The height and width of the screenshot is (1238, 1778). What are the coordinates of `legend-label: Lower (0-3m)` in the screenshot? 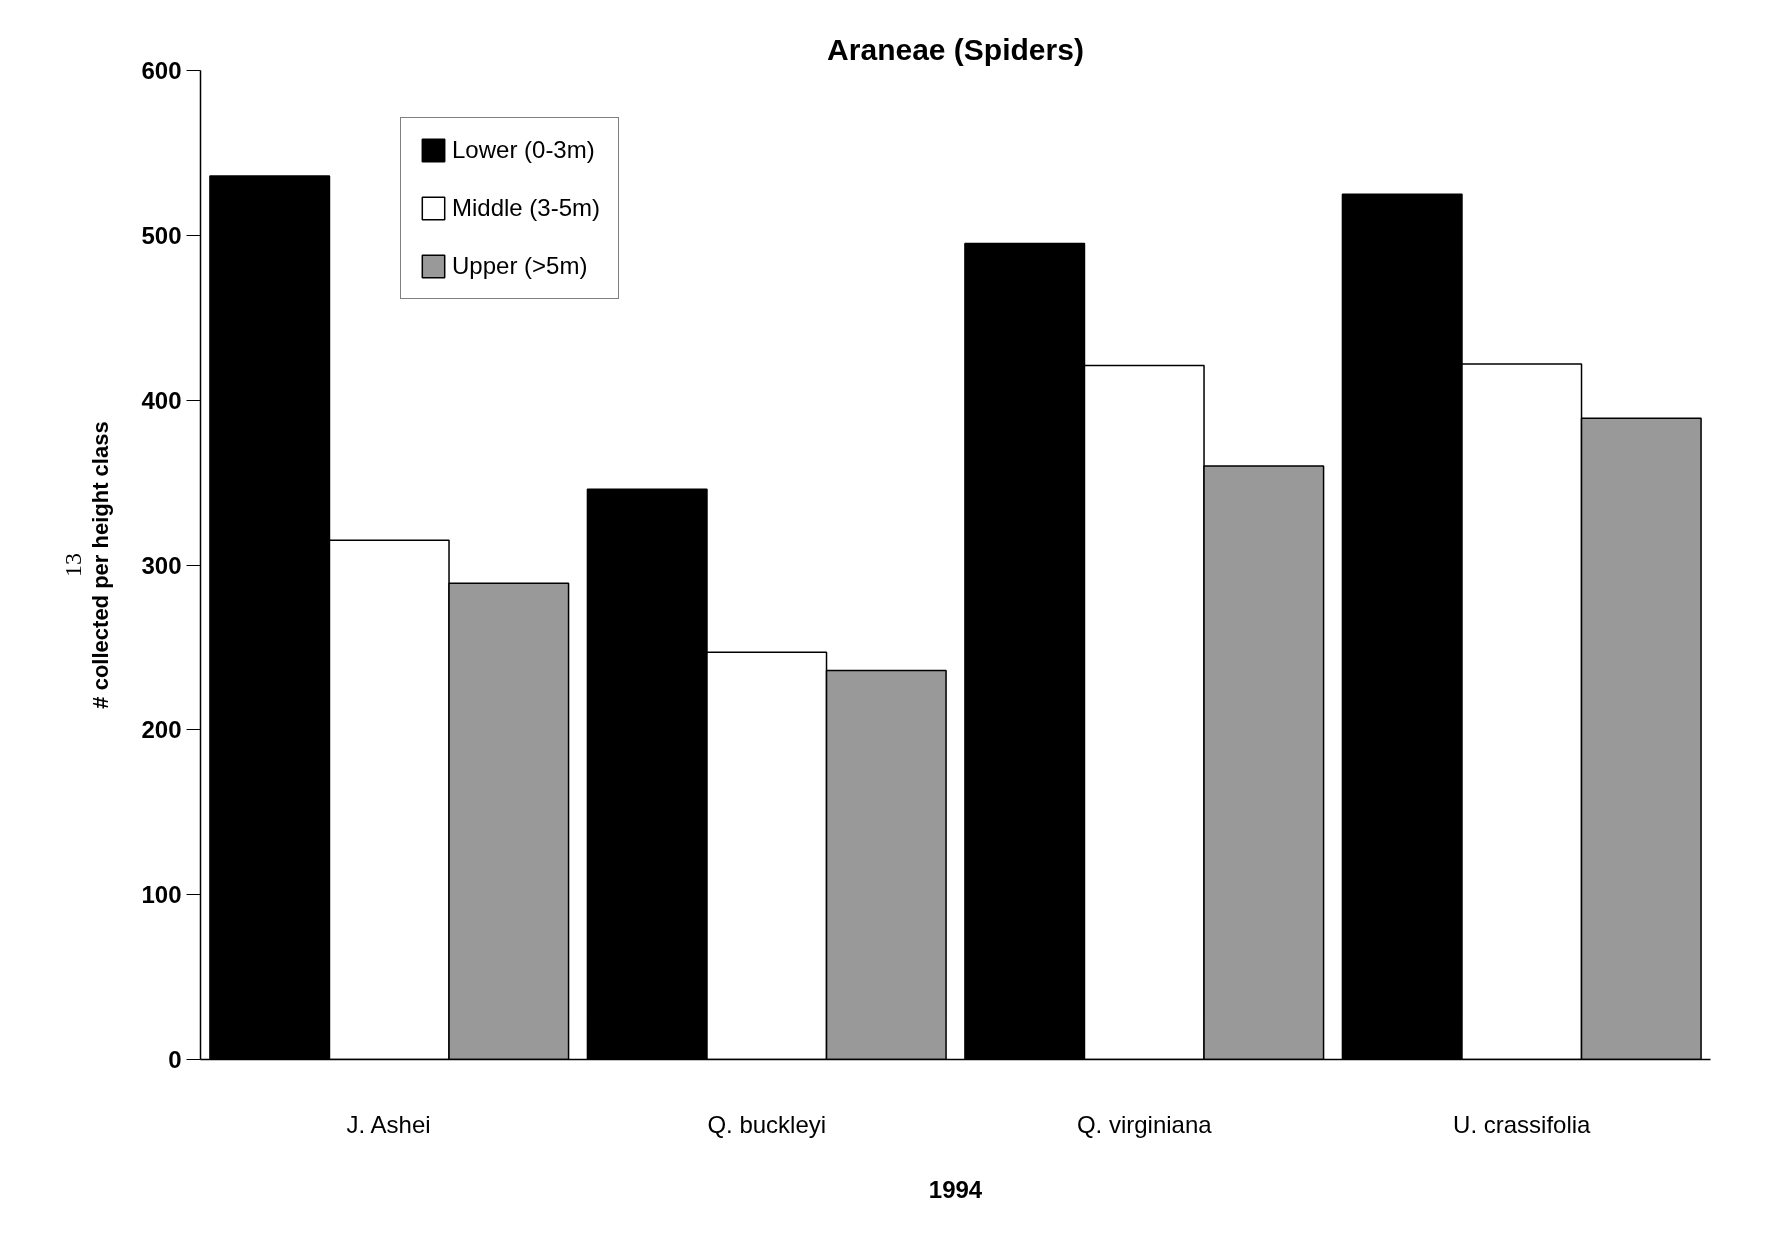 It's located at (523, 150).